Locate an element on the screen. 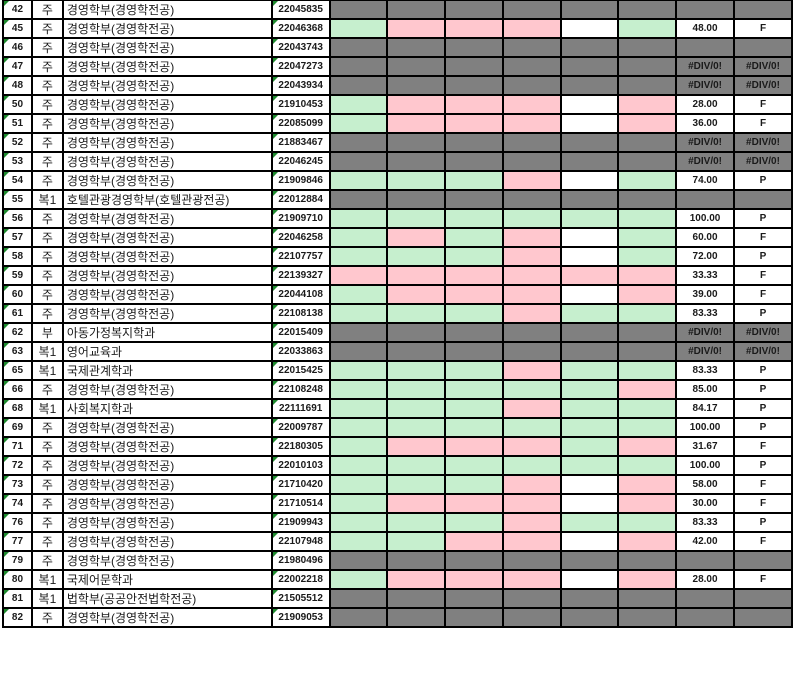 This screenshot has height=694, width=793. score-cell: 60.00 is located at coordinates (705, 237).